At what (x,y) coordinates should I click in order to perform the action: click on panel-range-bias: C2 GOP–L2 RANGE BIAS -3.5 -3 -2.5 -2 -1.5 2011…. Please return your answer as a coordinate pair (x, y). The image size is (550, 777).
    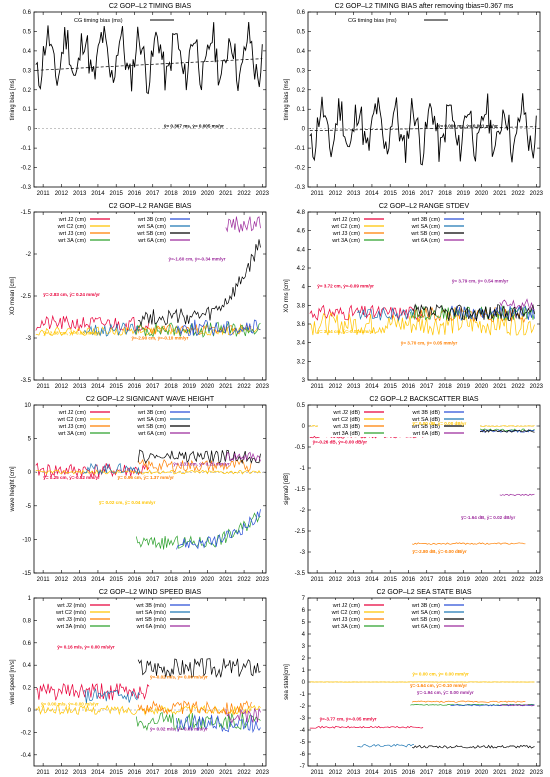
    Looking at the image, I should click on (140, 296).